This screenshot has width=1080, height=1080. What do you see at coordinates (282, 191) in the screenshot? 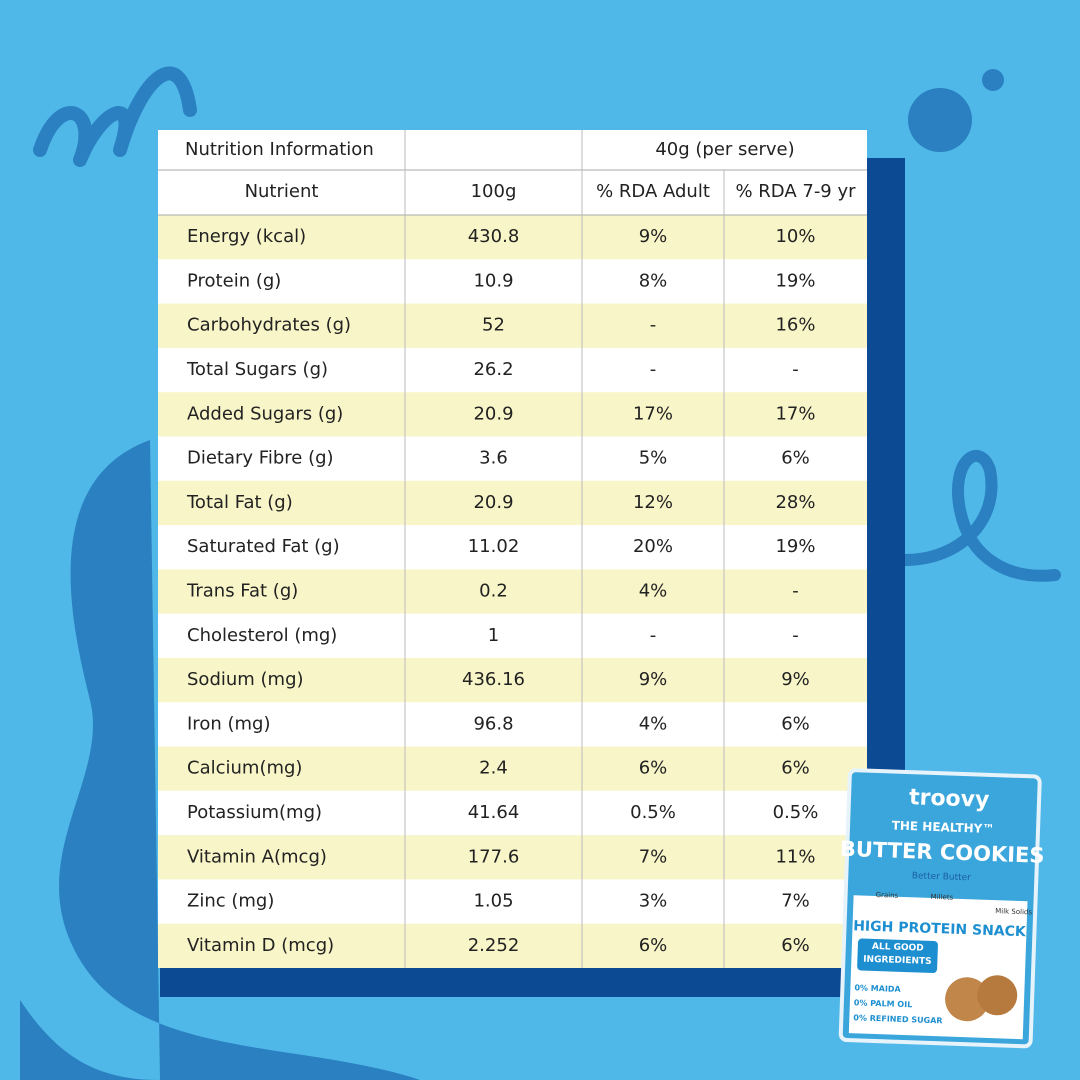
I see `column-header: Nutrient` at bounding box center [282, 191].